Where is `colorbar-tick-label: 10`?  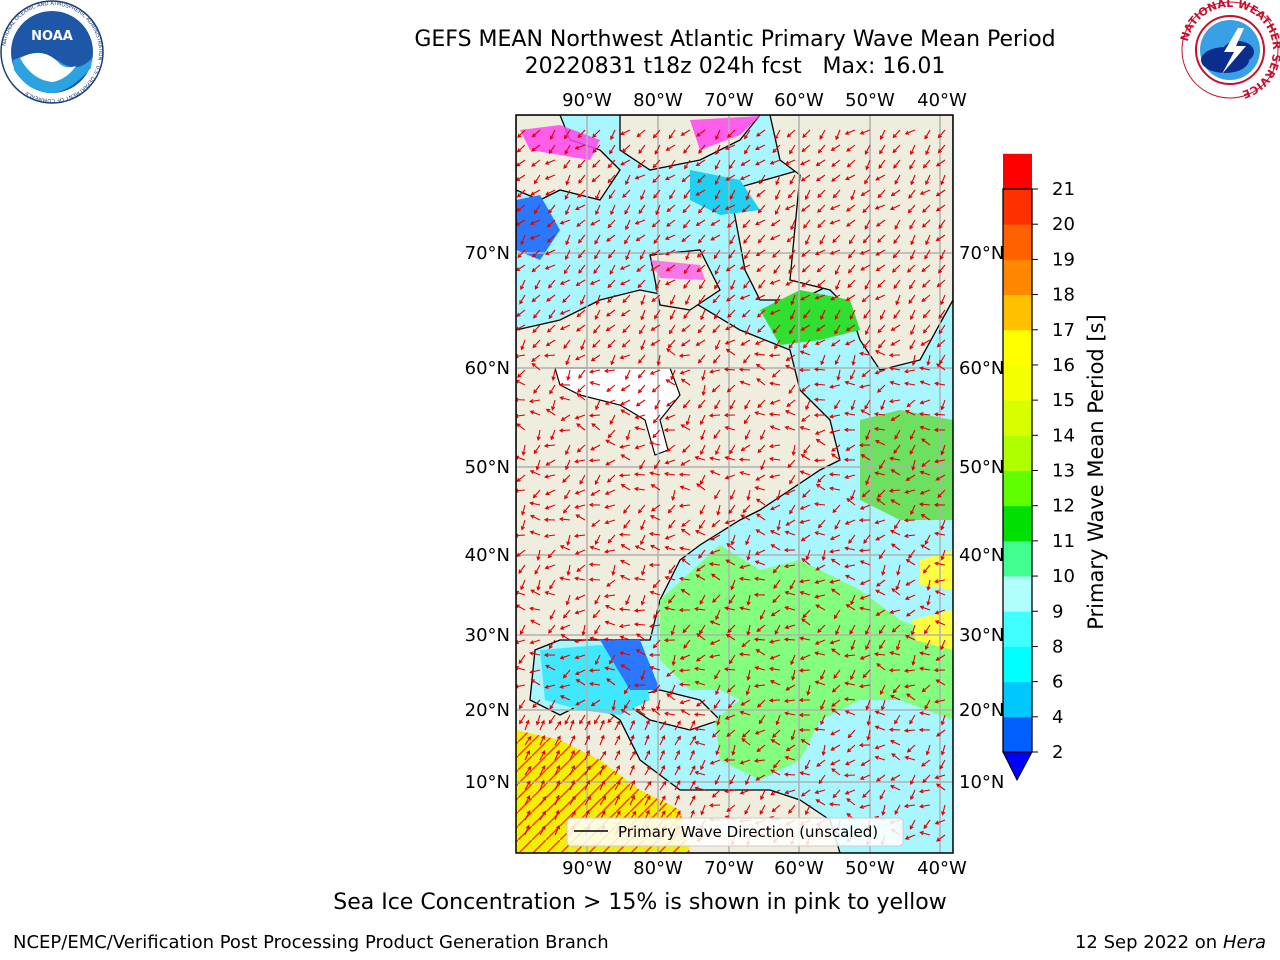
colorbar-tick-label: 10 is located at coordinates (1063, 576).